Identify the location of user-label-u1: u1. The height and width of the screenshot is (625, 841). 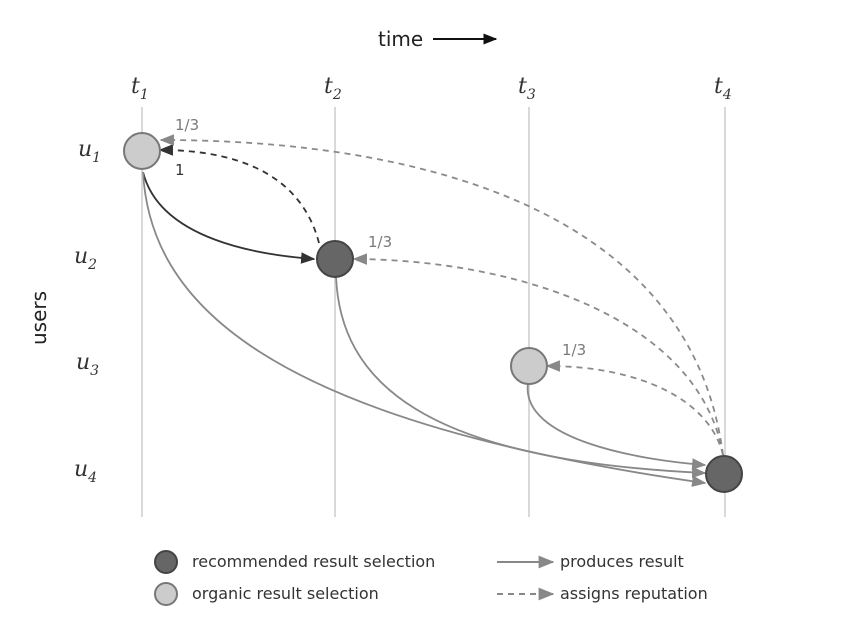
(89, 151).